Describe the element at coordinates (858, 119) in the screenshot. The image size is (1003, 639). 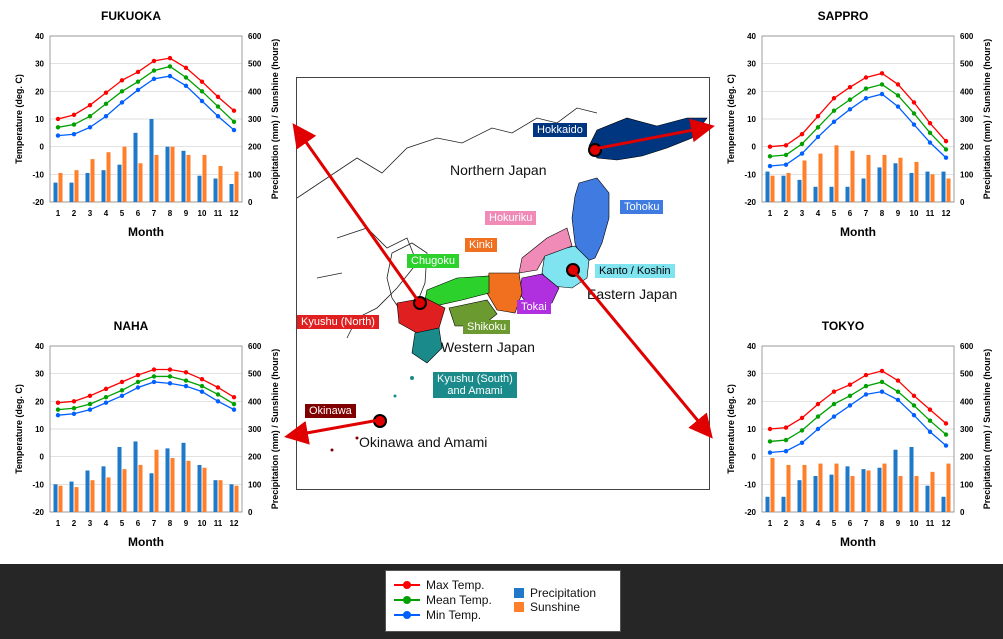
I see `plot-frame` at that location.